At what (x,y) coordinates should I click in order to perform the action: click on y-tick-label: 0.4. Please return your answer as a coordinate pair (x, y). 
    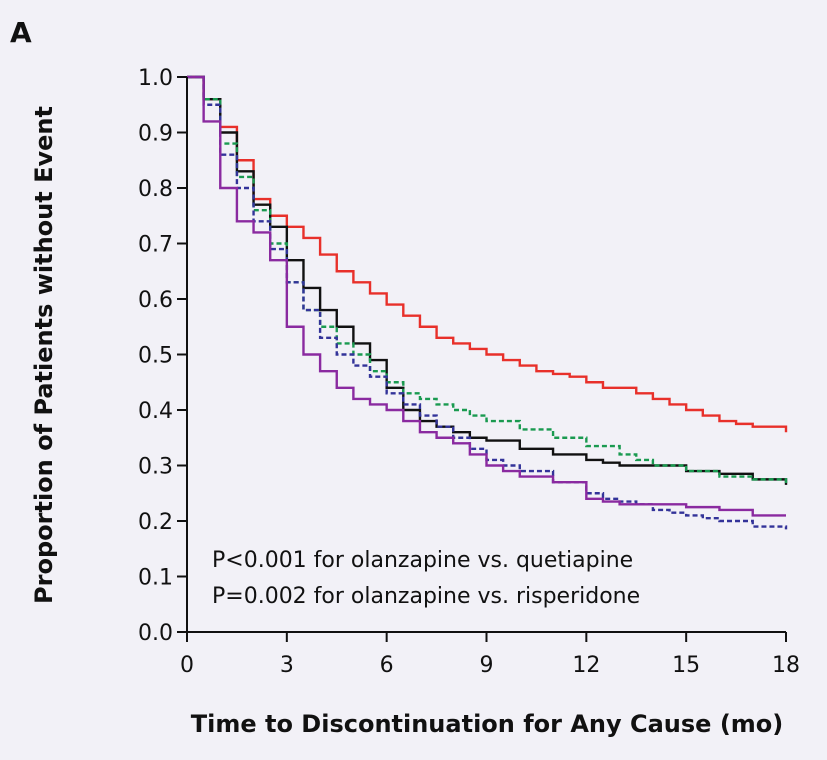
    Looking at the image, I should click on (155, 411).